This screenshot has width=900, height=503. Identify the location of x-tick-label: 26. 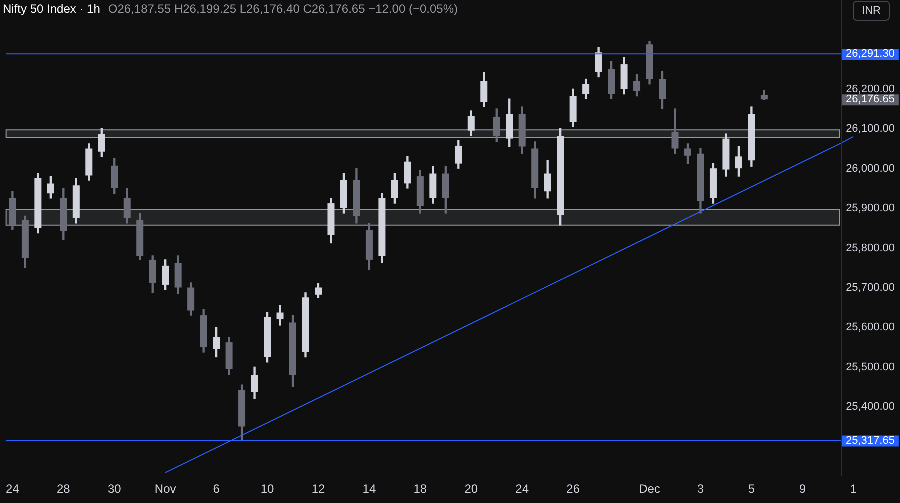
(573, 489).